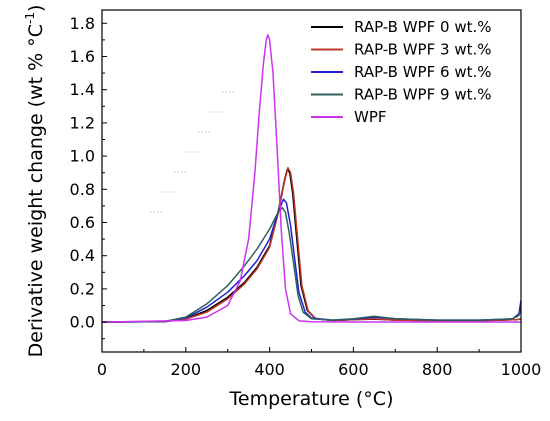 The height and width of the screenshot is (421, 550). What do you see at coordinates (422, 72) in the screenshot?
I see `legend-label: RAP-B WPF 6 wt.%` at bounding box center [422, 72].